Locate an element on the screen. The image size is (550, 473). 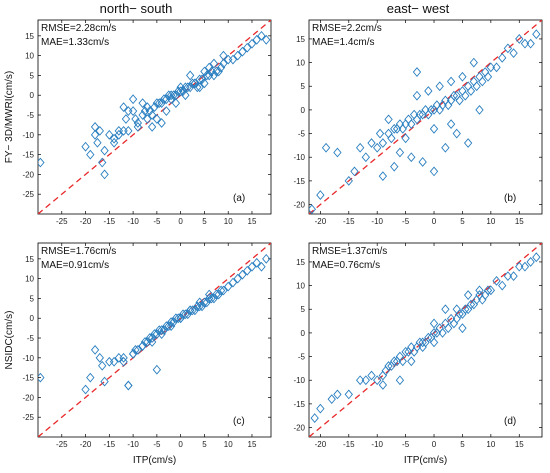
panel-label: (a) is located at coordinates (239, 198).